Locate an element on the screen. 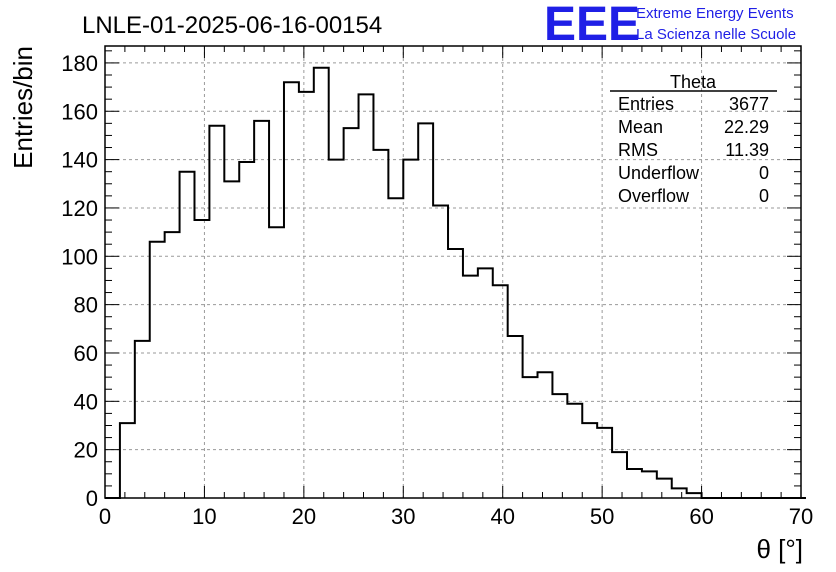  logo-mark: EEE is located at coordinates (592, 25).